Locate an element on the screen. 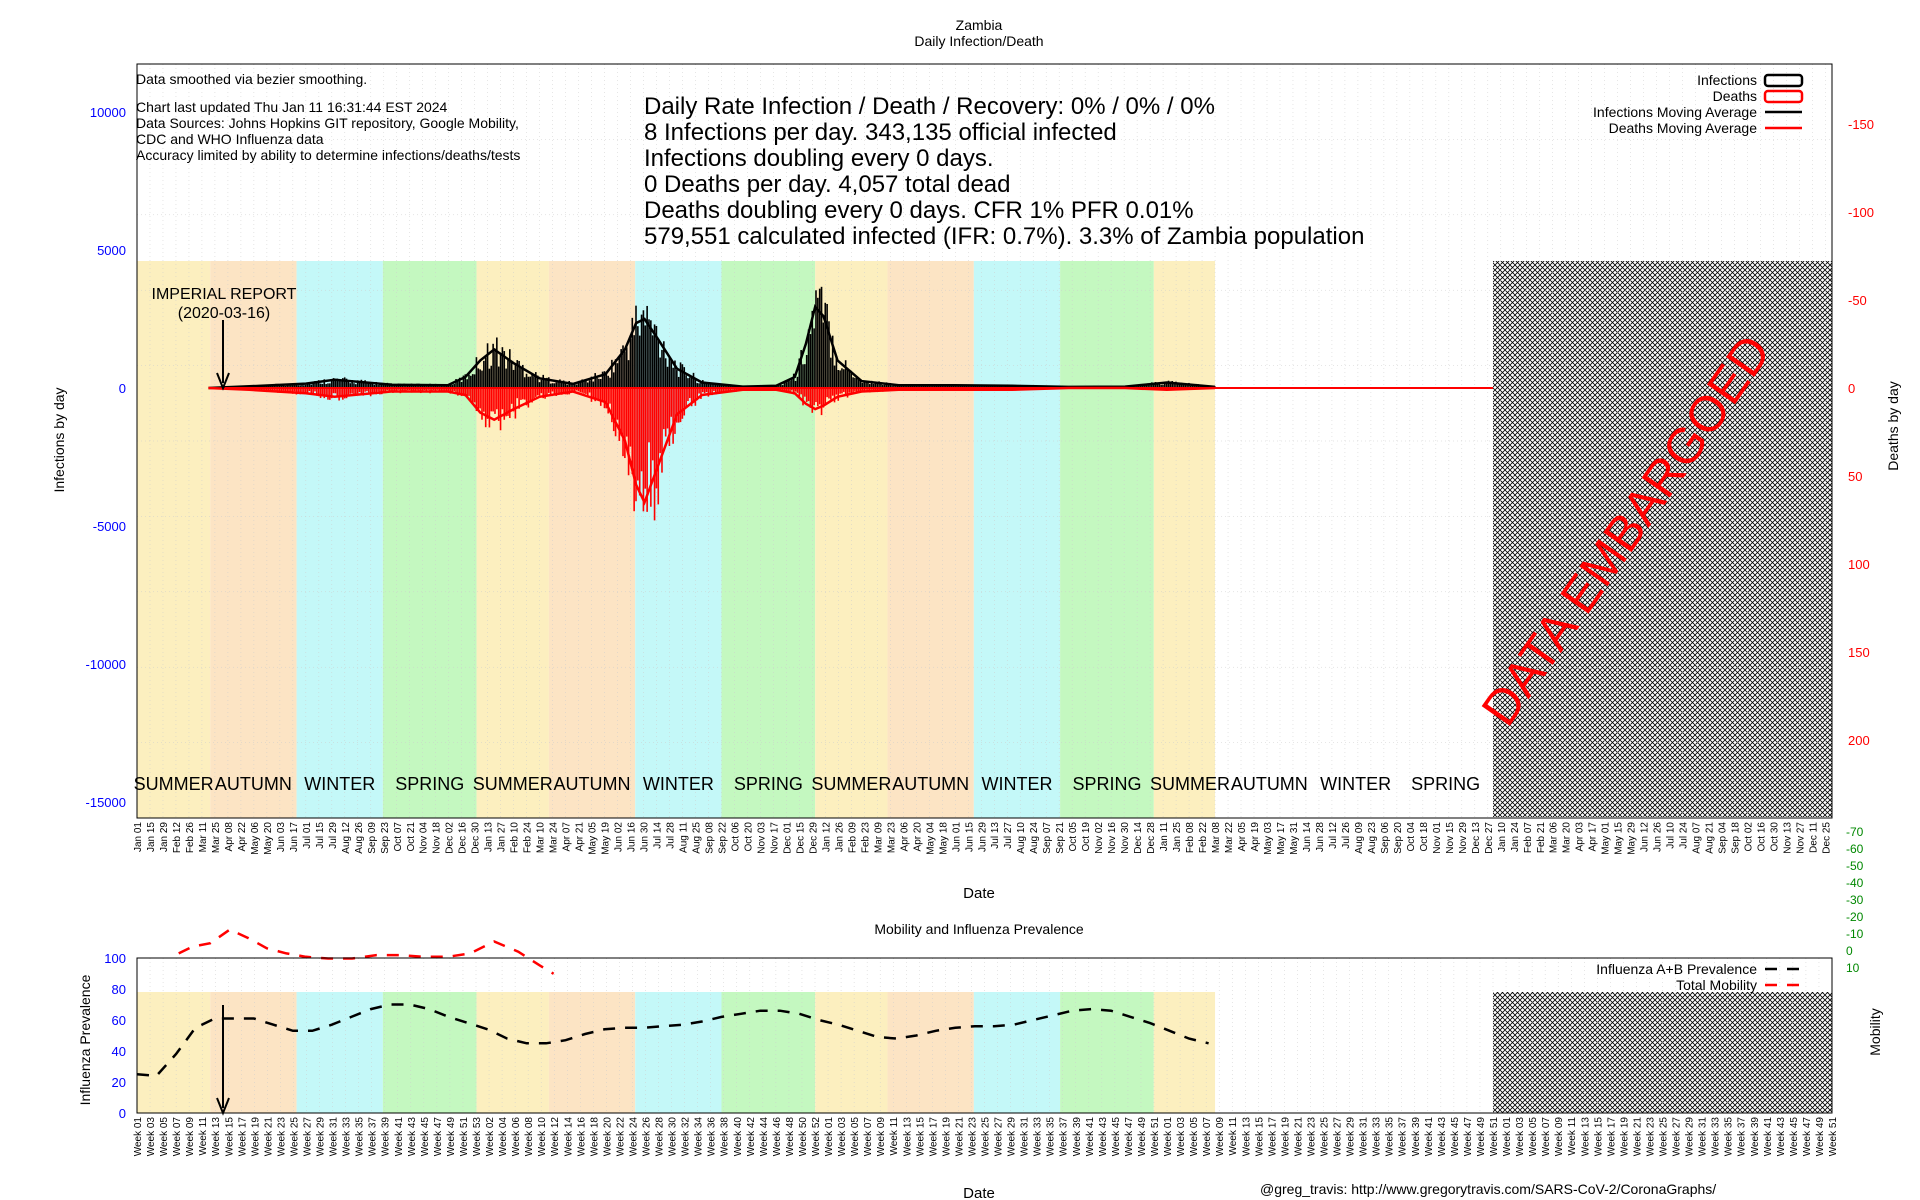  week-tick-label: Week 45 is located at coordinates (1794, 1137).